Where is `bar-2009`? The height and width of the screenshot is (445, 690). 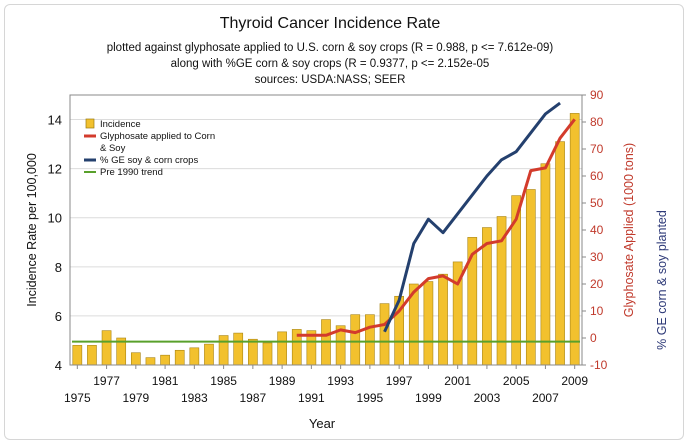
bar-2009 is located at coordinates (574, 239).